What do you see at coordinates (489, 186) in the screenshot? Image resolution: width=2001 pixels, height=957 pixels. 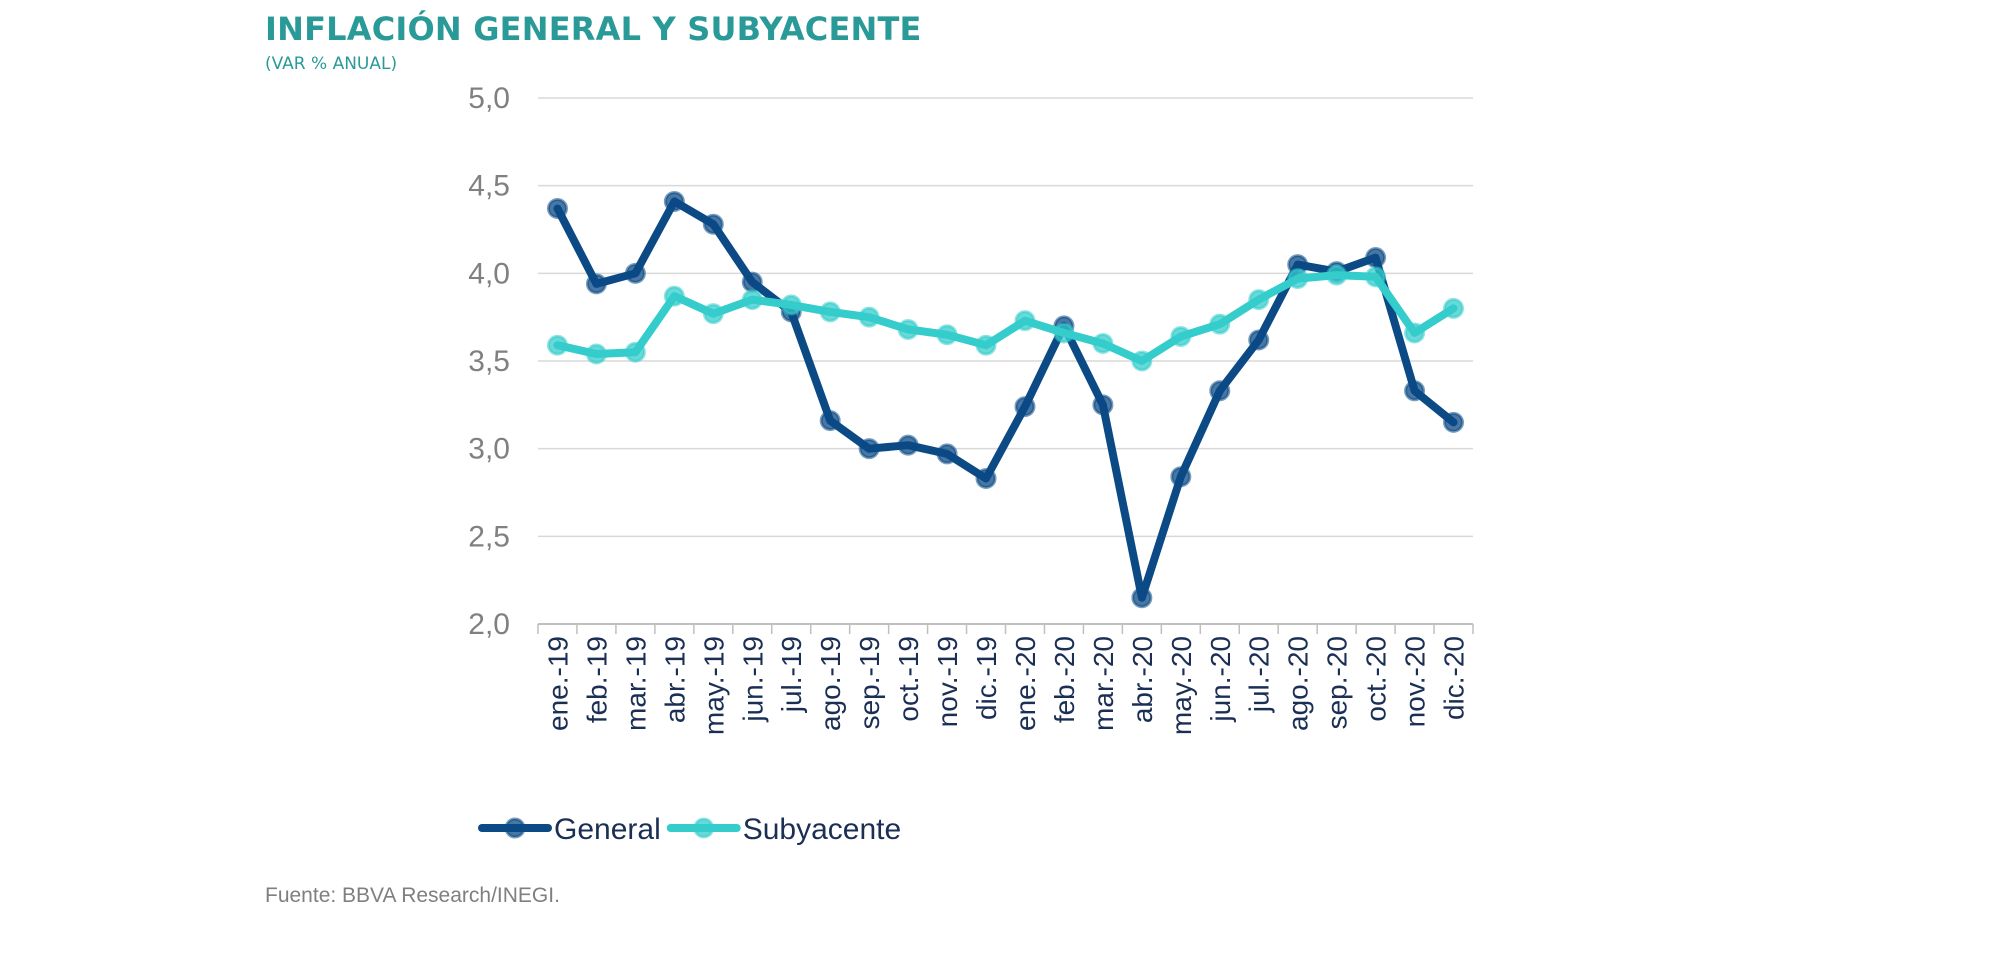 I see `y-tick-label: 4,5` at bounding box center [489, 186].